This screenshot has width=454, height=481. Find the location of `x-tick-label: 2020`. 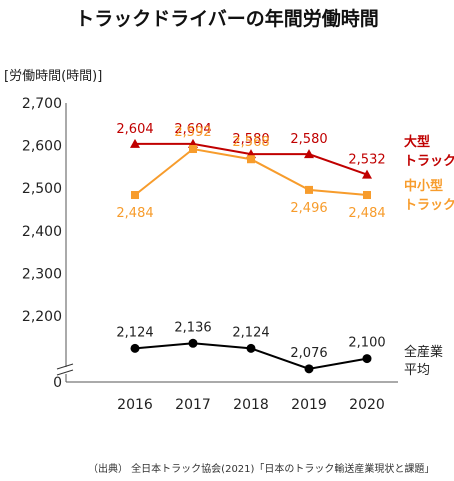

x-tick-label: 2020 is located at coordinates (367, 405).